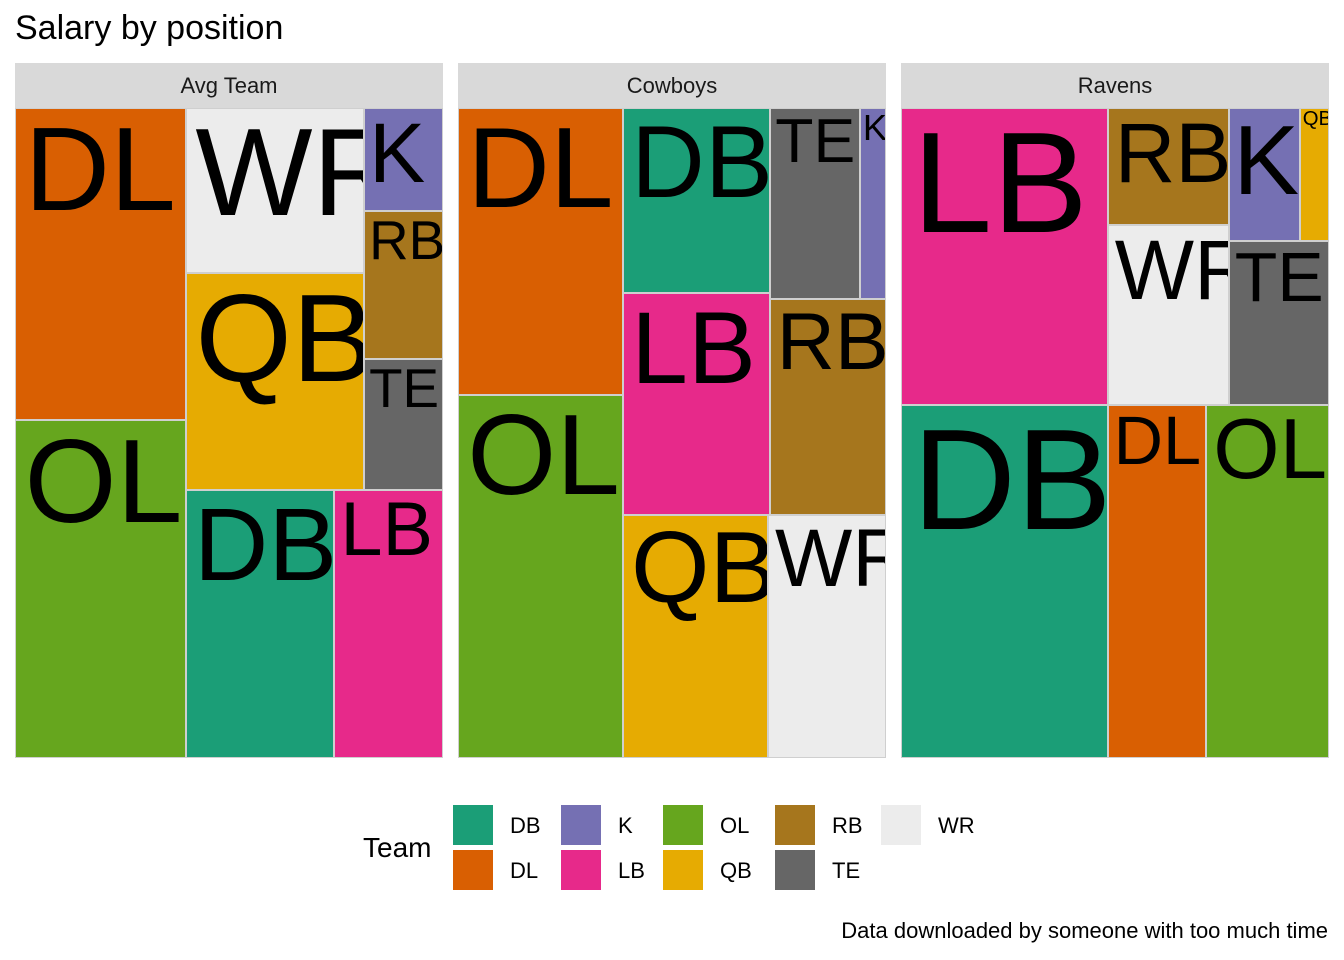  Describe the element at coordinates (473, 825) in the screenshot. I see `legend-key-db` at that location.